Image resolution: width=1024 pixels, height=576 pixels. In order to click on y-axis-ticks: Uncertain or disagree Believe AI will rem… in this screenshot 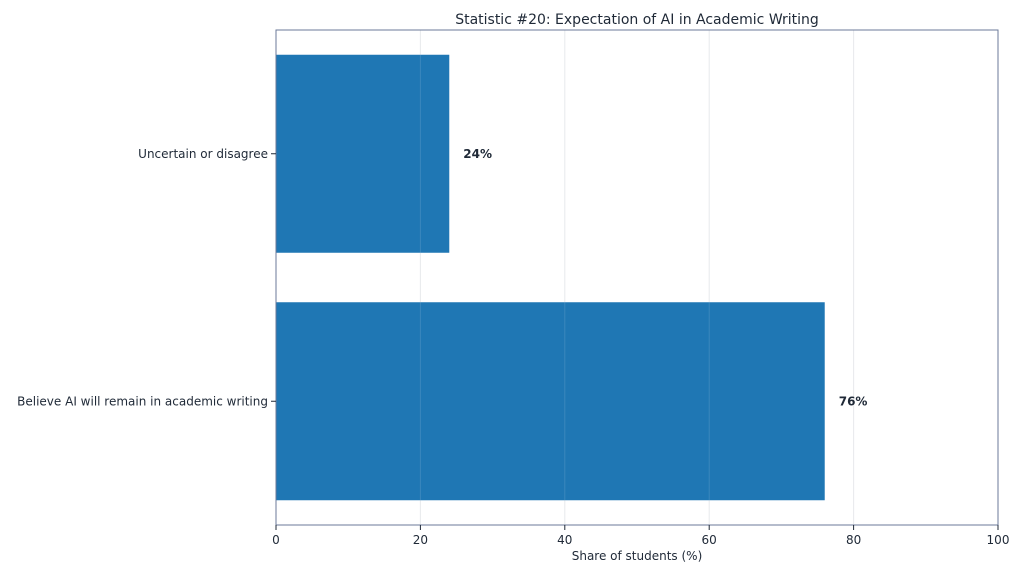, I will do `click(146, 277)`.